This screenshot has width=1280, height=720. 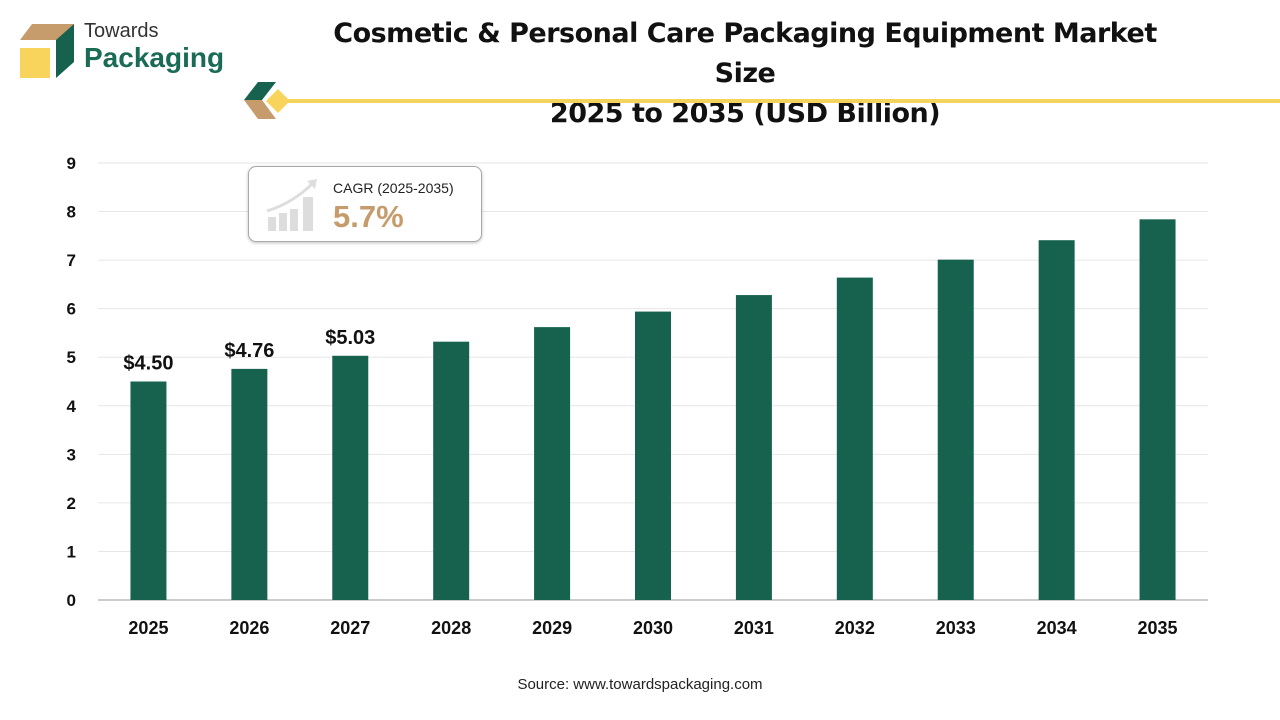 What do you see at coordinates (71, 212) in the screenshot?
I see `y-tick-label: 8` at bounding box center [71, 212].